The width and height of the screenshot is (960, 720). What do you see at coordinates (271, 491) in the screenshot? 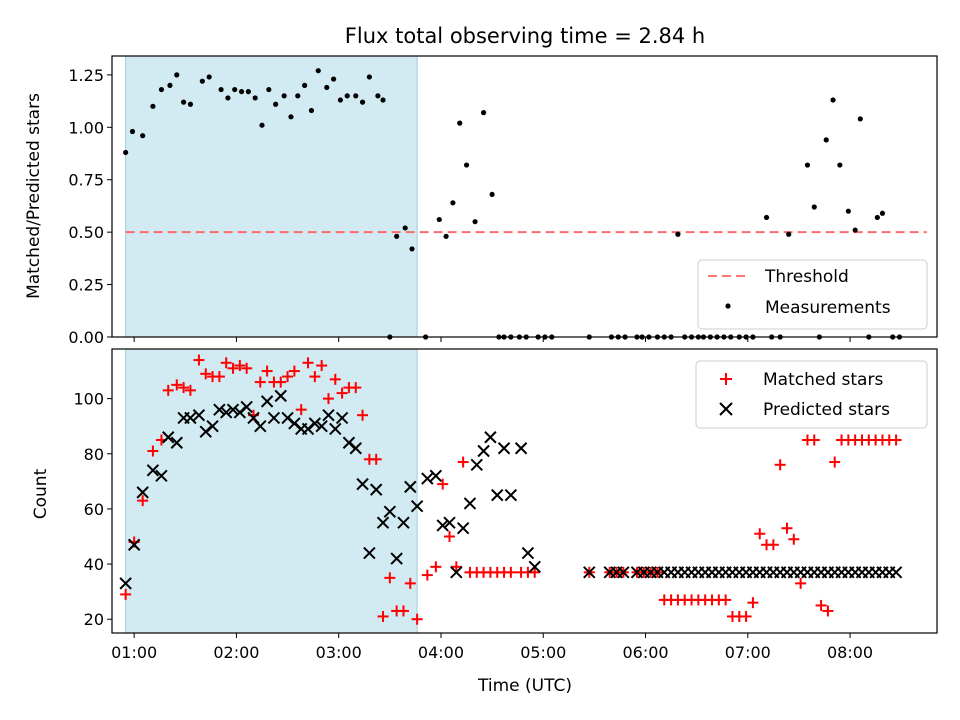
I see `observing-span` at bounding box center [271, 491].